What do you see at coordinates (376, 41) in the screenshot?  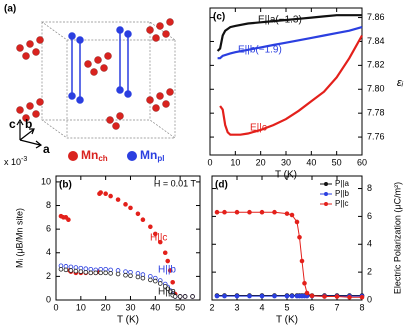 I see `y-tick-label: 7.84` at bounding box center [376, 41].